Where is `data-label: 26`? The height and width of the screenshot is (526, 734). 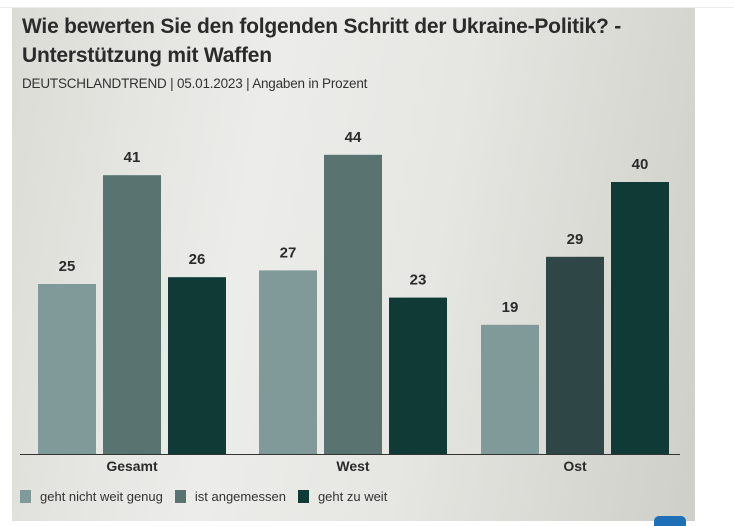
data-label: 26 is located at coordinates (197, 259).